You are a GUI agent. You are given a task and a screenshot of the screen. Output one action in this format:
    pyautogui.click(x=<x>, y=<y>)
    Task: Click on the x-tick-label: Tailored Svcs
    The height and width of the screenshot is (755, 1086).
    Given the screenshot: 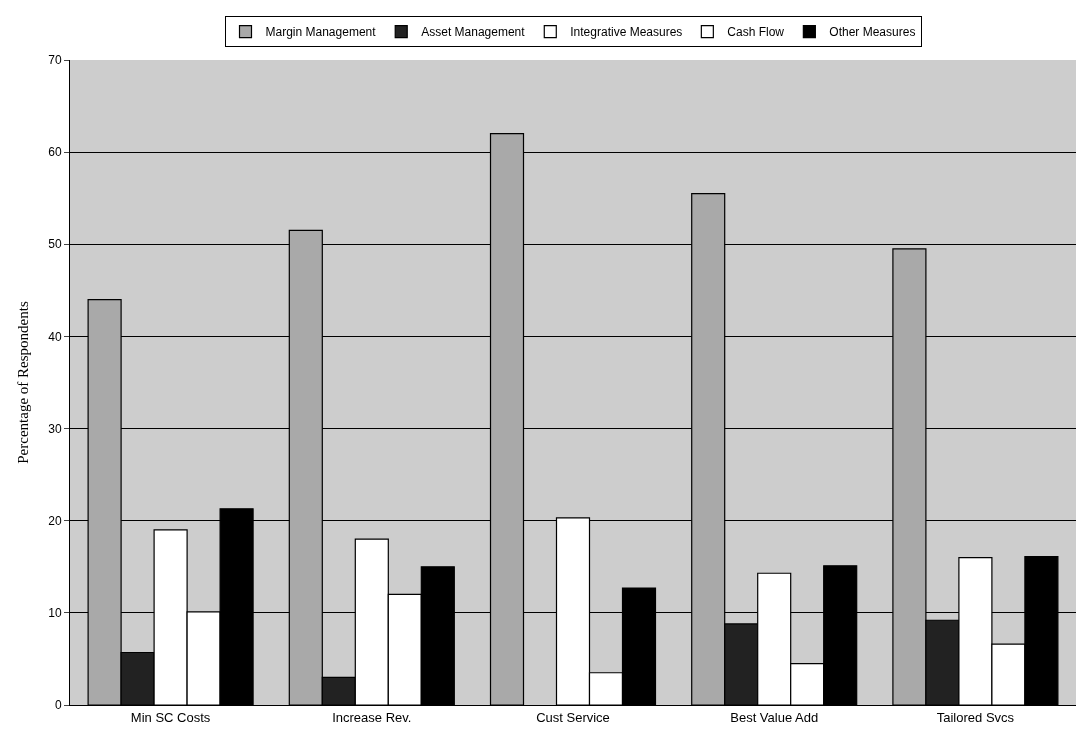 What is the action you would take?
    pyautogui.click(x=975, y=717)
    